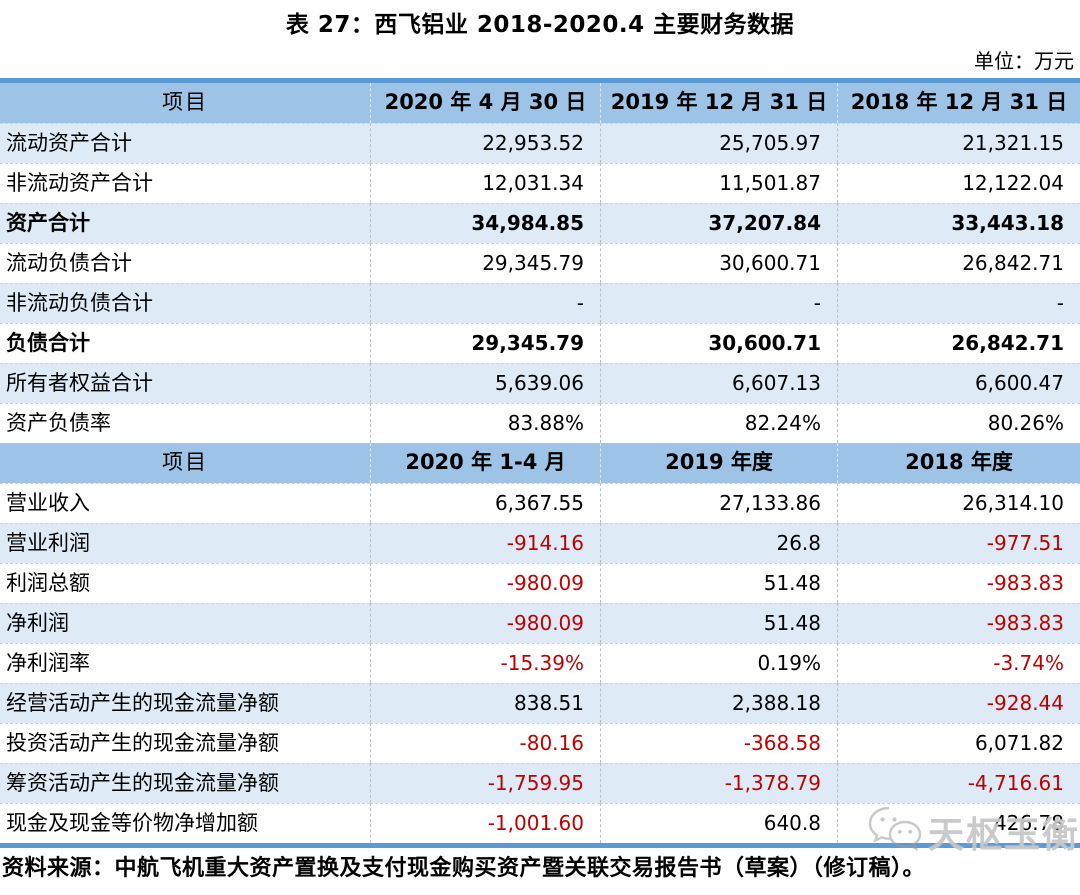  What do you see at coordinates (185, 423) in the screenshot?
I see `row-label: 资产负债率` at bounding box center [185, 423].